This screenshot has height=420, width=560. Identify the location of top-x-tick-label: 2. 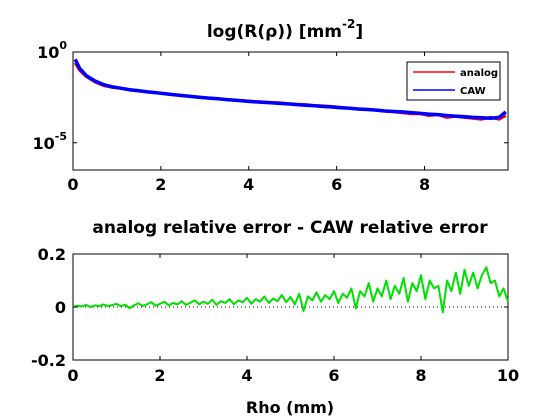
(160, 184).